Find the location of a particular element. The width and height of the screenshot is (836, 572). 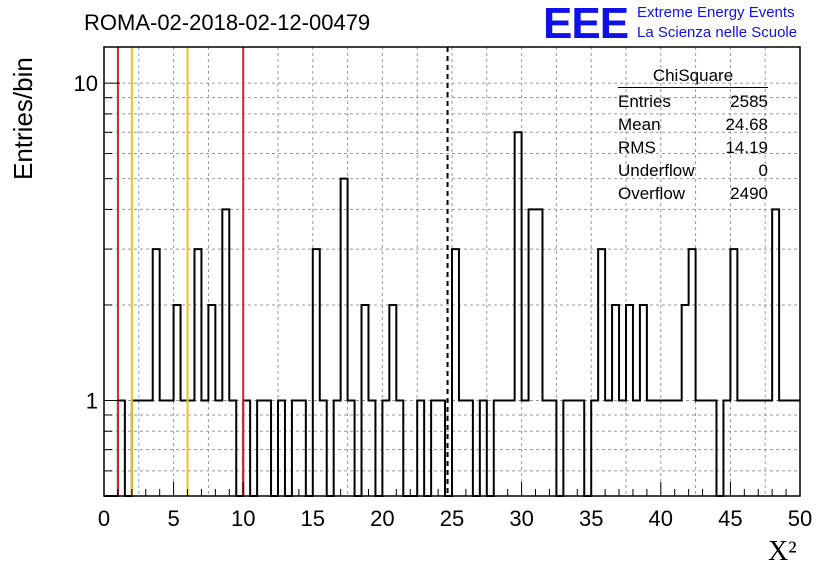

stats-value: 0 is located at coordinates (763, 170).